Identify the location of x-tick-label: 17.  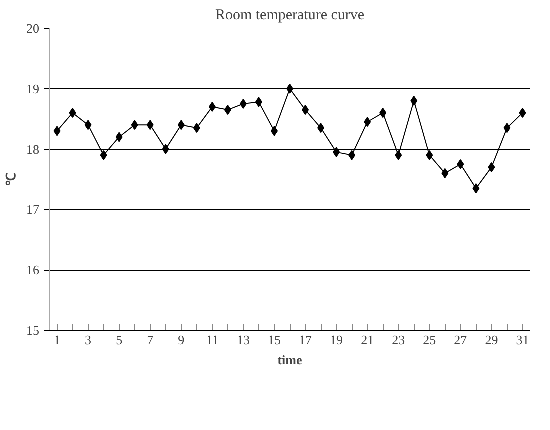
(306, 340).